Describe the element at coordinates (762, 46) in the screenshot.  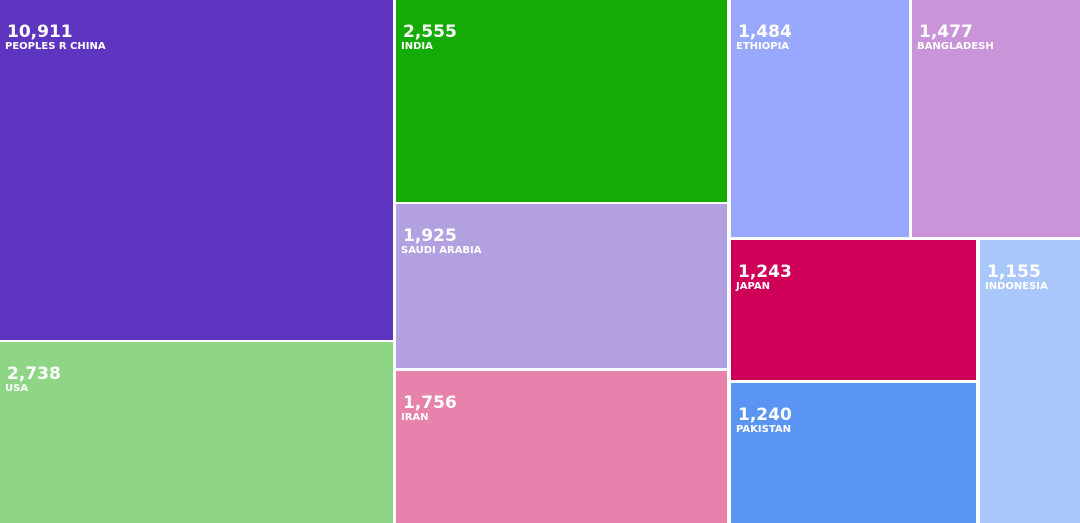
I see `category-label: ETHIOPIA` at that location.